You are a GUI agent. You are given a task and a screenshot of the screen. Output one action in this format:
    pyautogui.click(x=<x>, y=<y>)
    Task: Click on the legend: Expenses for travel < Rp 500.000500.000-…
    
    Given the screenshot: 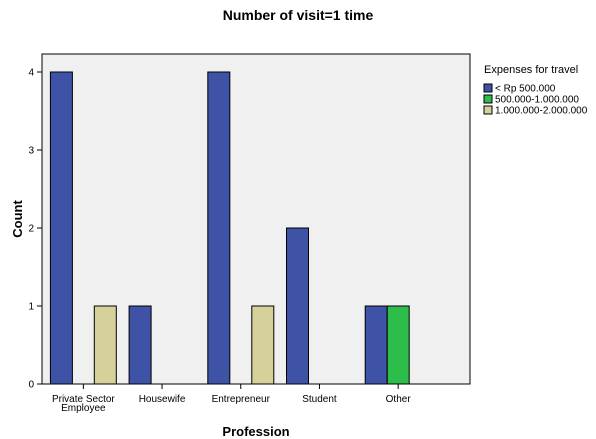 What is the action you would take?
    pyautogui.click(x=535, y=90)
    